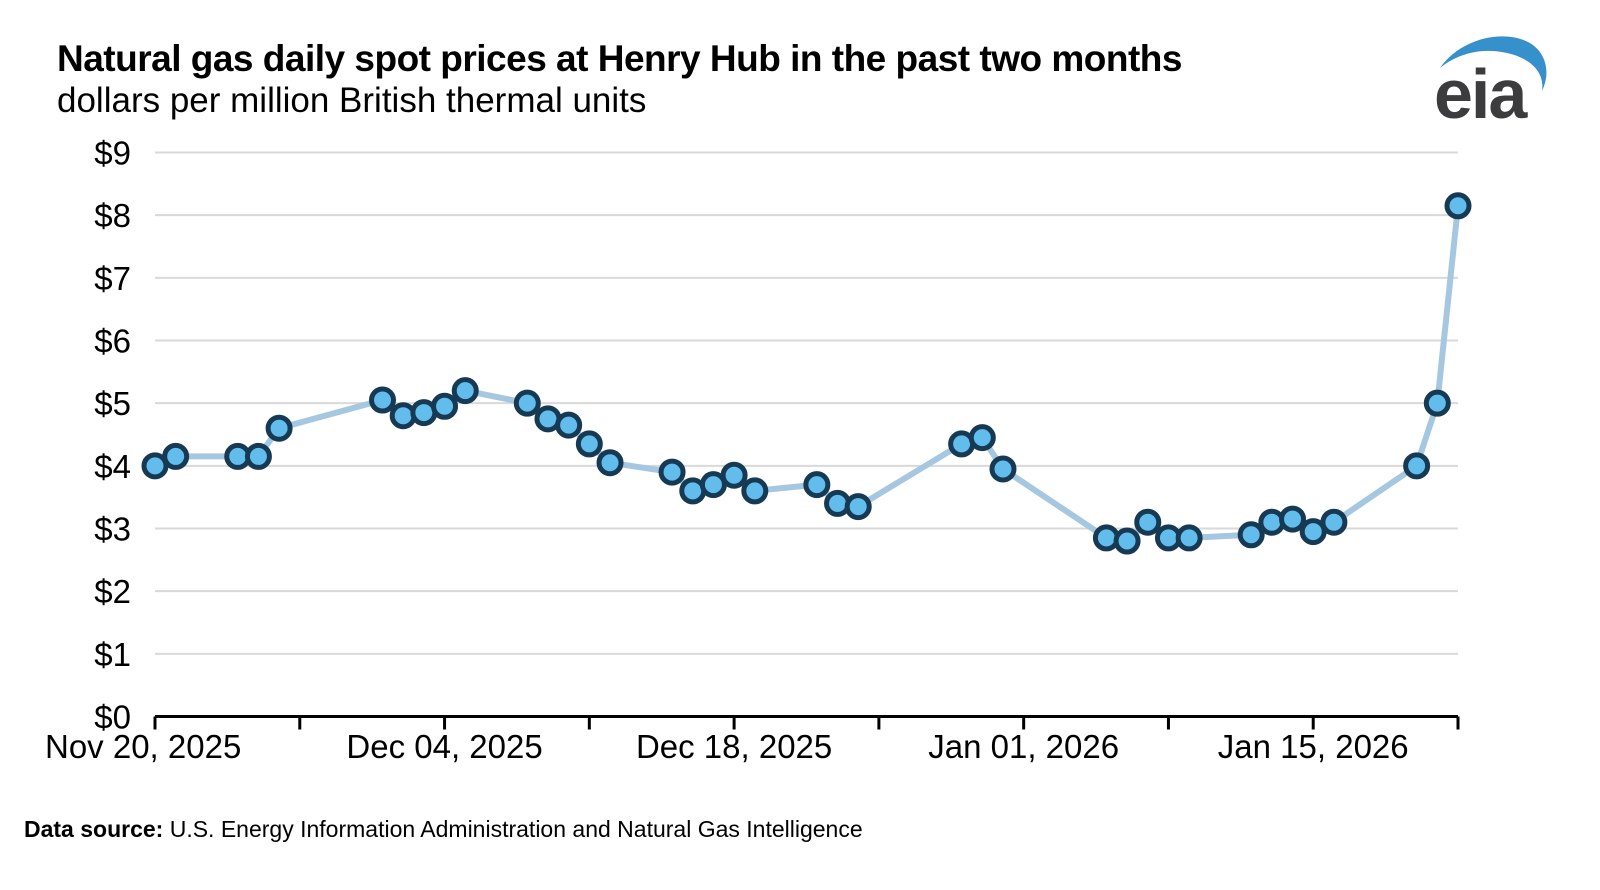 The height and width of the screenshot is (890, 1600). I want to click on x-tick-label: Jan 01, 2026, so click(1023, 746).